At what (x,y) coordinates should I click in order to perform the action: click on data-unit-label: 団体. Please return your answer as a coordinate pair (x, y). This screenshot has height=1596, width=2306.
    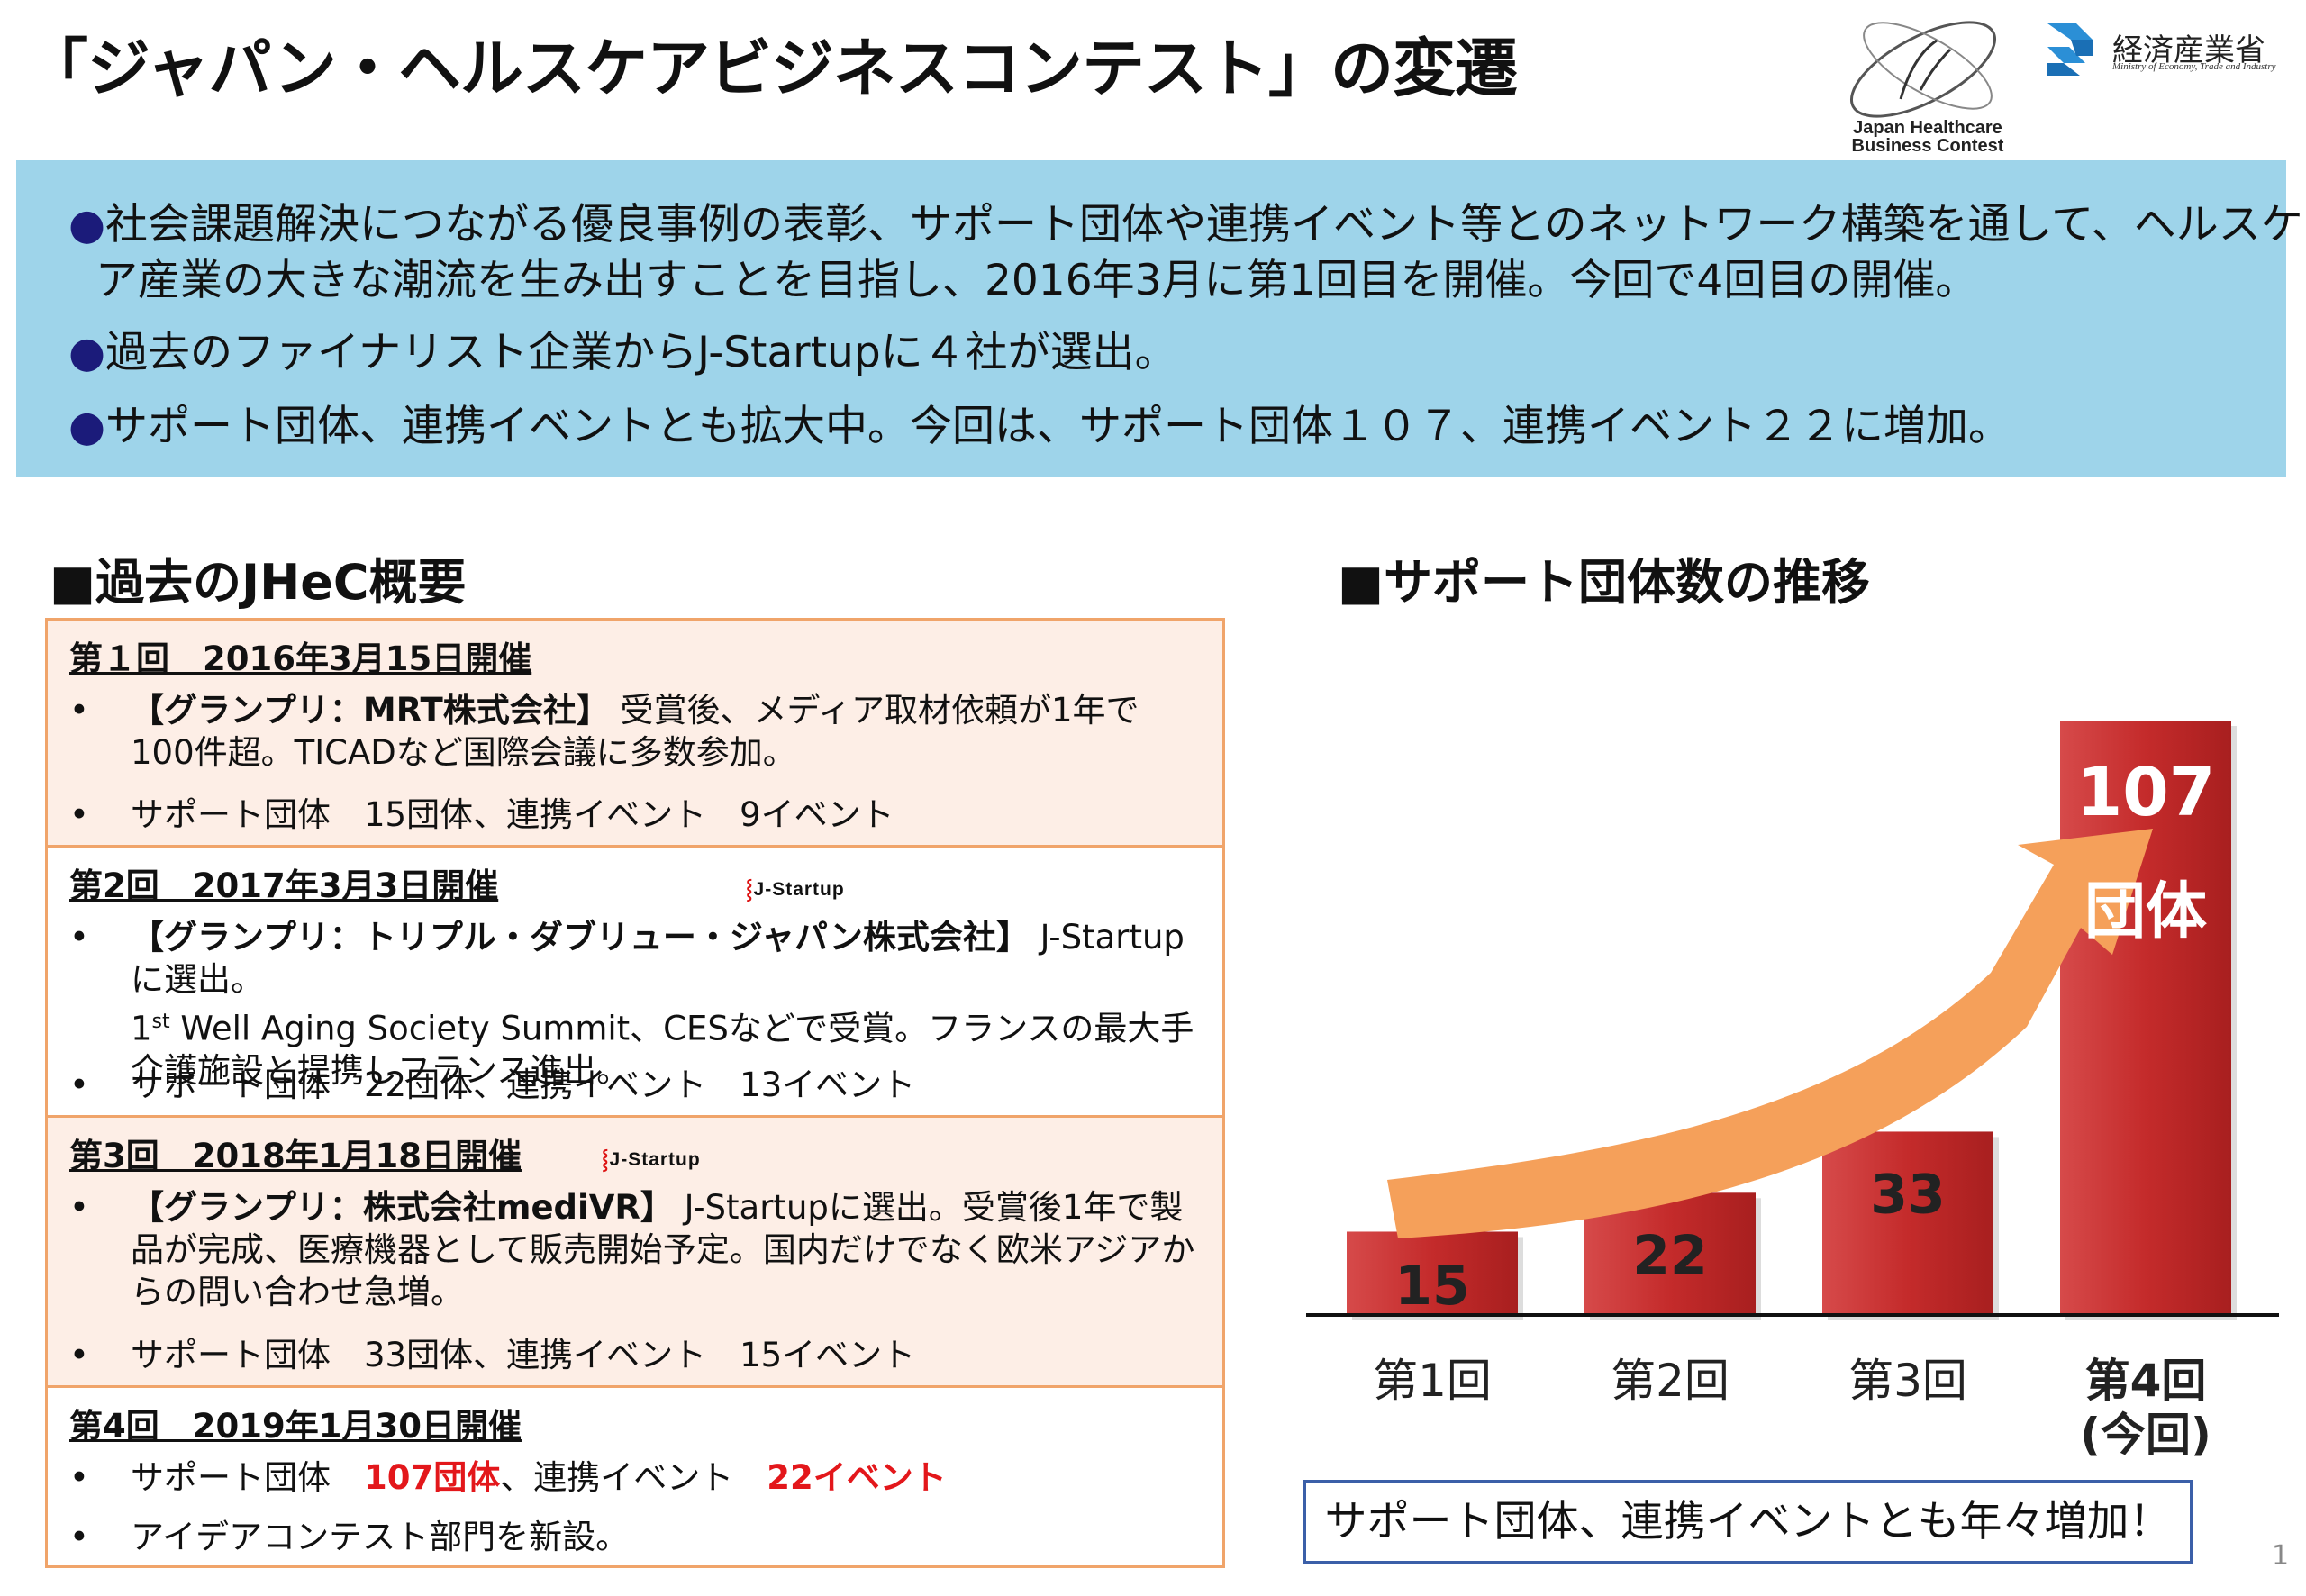
    Looking at the image, I should click on (2145, 912).